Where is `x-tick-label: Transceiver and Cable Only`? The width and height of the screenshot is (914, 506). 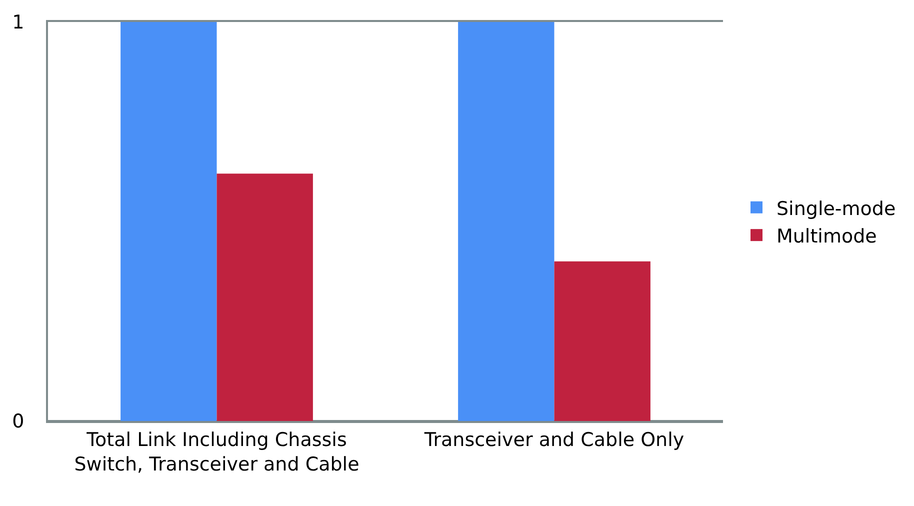 x-tick-label: Transceiver and Cable Only is located at coordinates (553, 439).